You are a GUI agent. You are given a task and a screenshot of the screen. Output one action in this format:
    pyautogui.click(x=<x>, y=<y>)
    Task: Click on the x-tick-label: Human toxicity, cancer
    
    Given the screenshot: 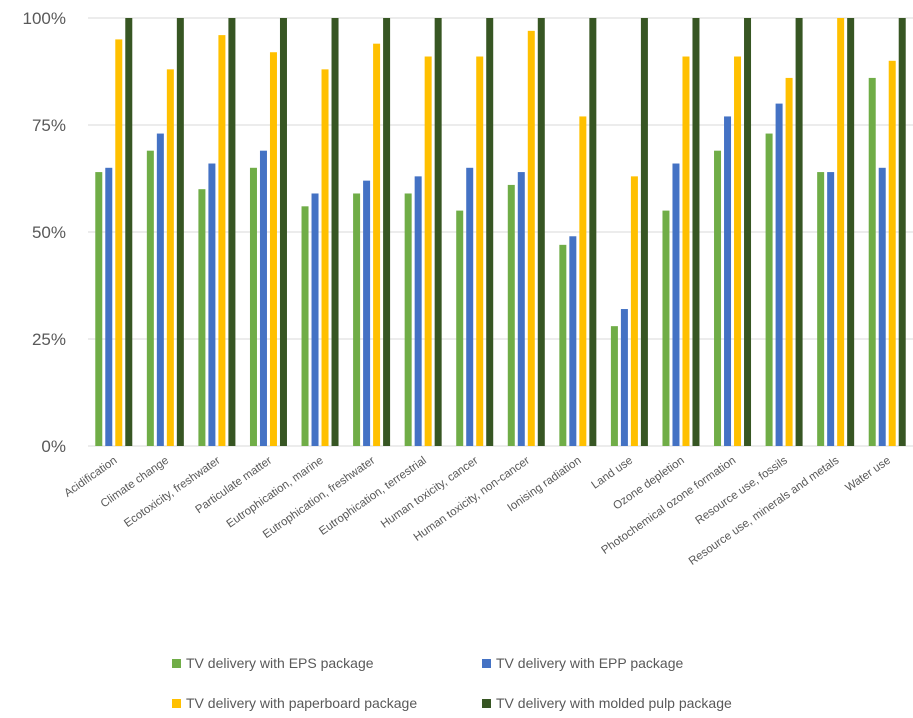 What is the action you would take?
    pyautogui.click(x=430, y=493)
    